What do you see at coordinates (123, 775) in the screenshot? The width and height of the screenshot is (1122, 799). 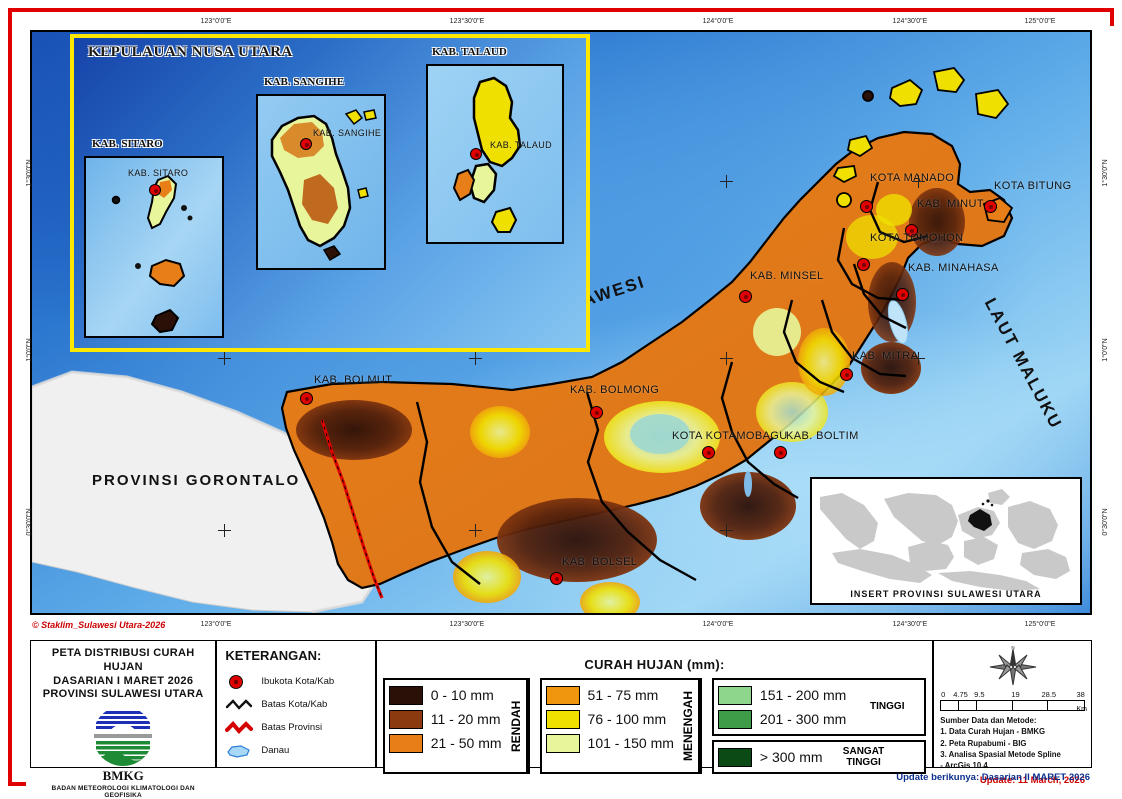 I see `bmkg-acronym: BMKG` at bounding box center [123, 775].